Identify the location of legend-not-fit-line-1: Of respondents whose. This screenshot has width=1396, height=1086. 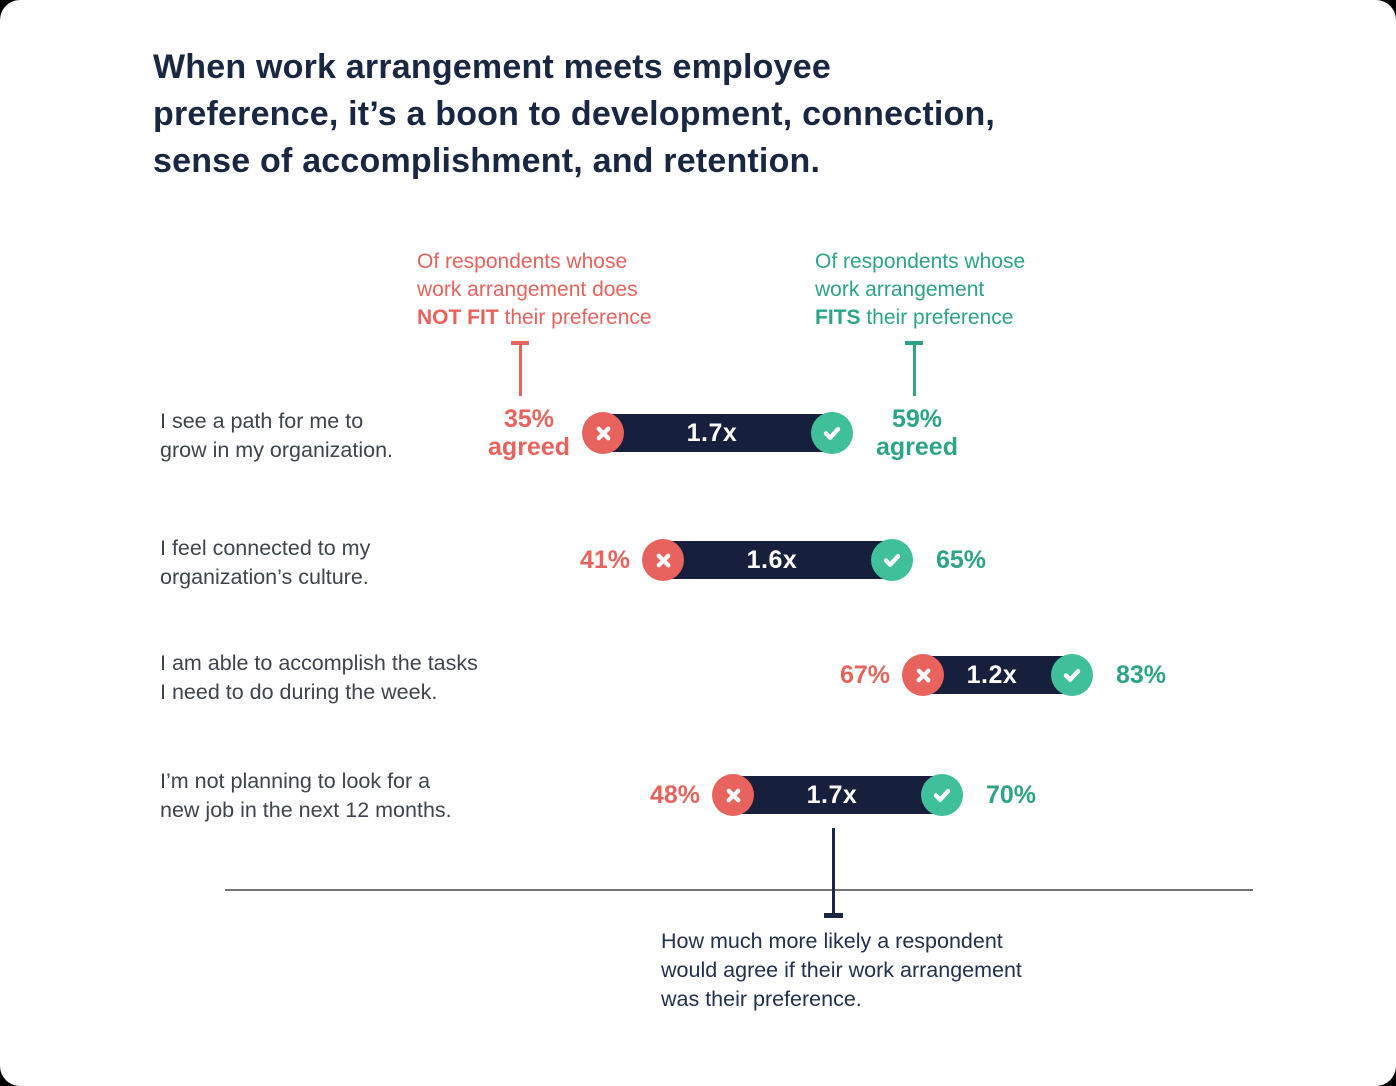
(522, 261).